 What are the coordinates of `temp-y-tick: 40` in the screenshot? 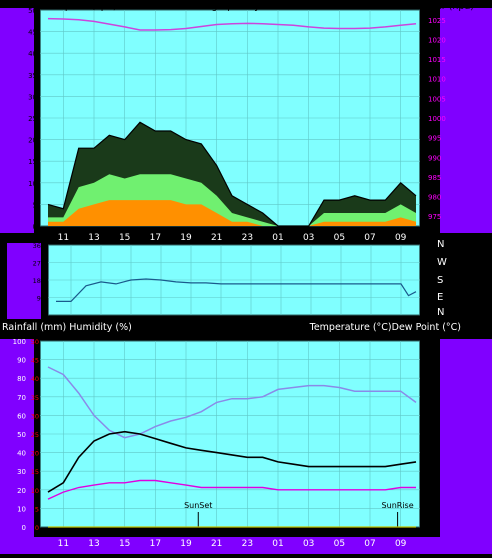 It's located at (432, 342).